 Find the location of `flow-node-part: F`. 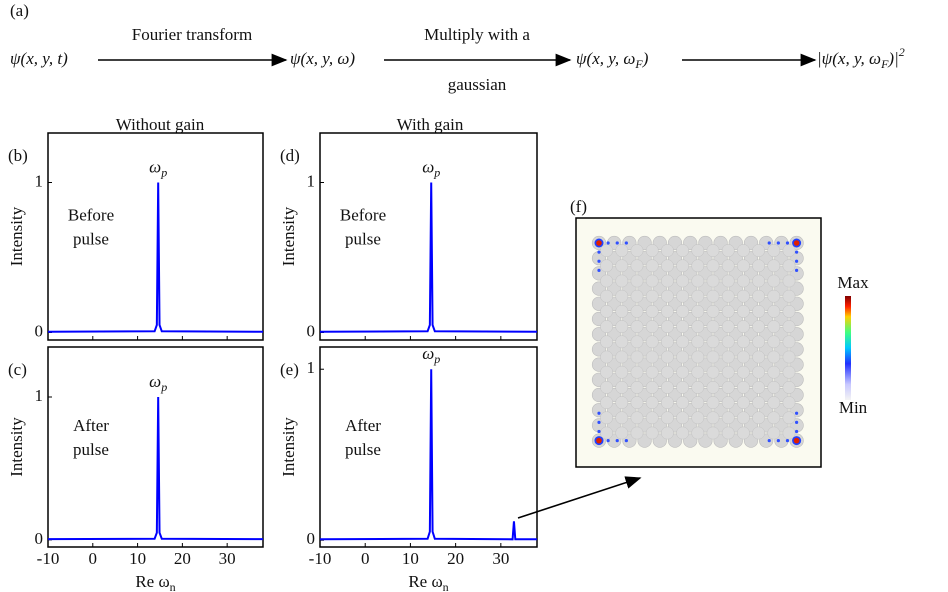

flow-node-part: F is located at coordinates (638, 64).